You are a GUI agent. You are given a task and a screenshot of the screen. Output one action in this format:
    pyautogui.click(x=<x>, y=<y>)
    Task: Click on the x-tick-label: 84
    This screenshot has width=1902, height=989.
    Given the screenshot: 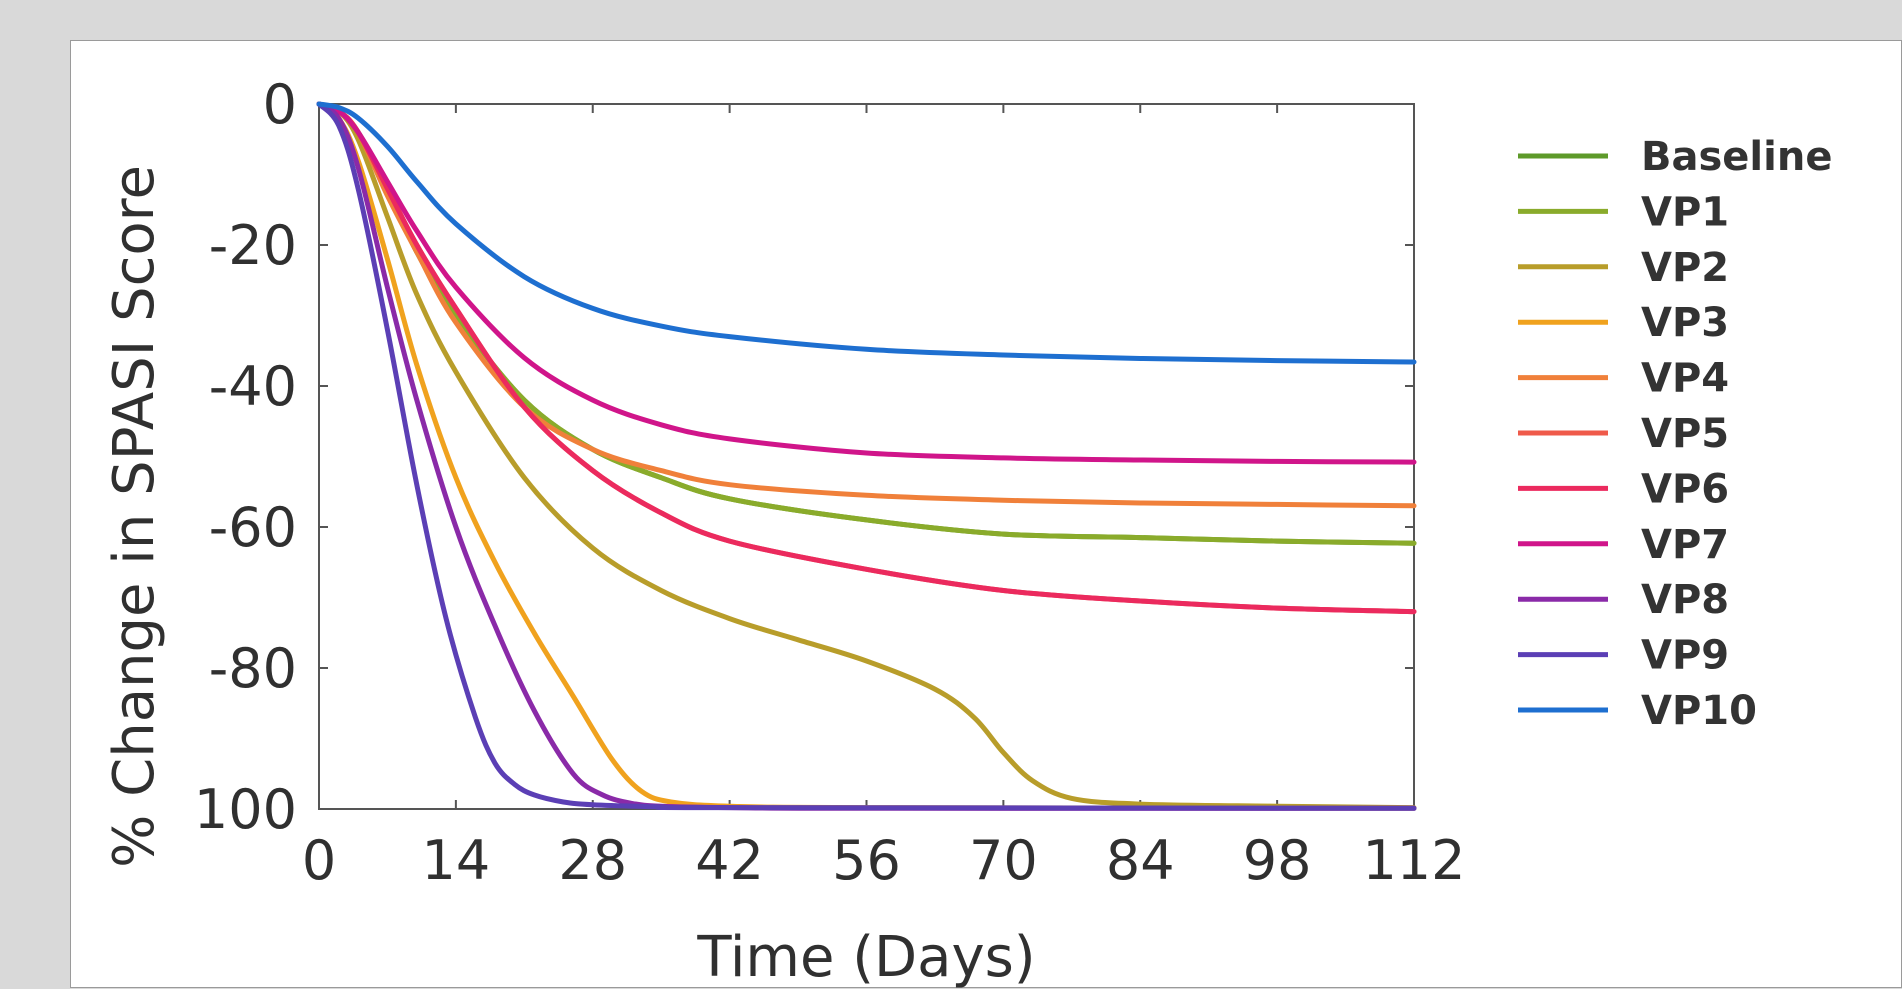 What is the action you would take?
    pyautogui.click(x=1140, y=860)
    